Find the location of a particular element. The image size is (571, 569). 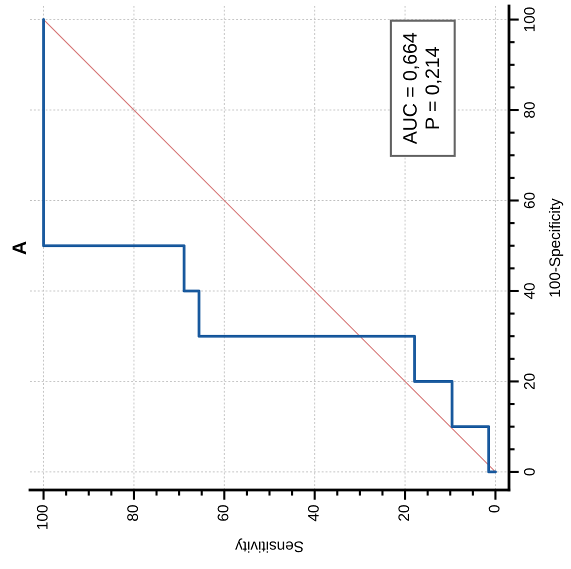

x-axis-title: Sensitivity is located at coordinates (269, 545).